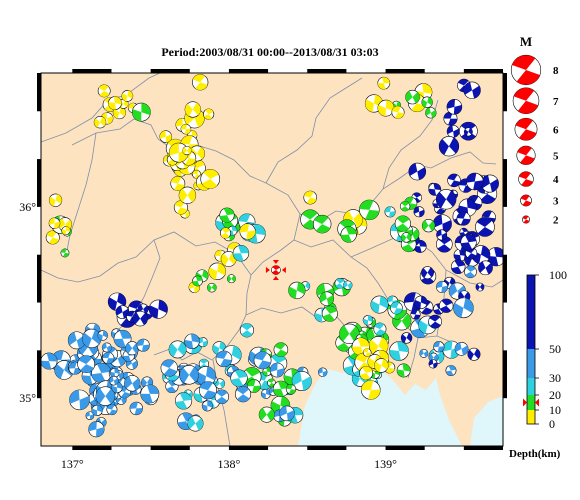  I want to click on magnitude-legend-label: 8, so click(556, 71).